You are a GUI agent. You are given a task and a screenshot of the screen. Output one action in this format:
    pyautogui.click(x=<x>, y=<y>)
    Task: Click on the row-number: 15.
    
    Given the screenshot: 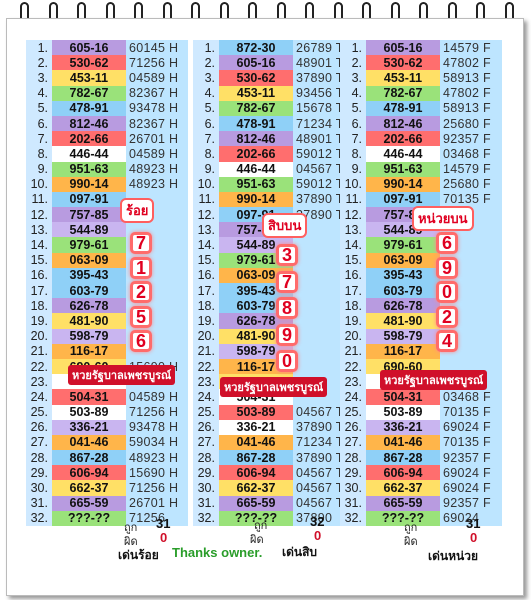 What is the action you would take?
    pyautogui.click(x=206, y=260)
    